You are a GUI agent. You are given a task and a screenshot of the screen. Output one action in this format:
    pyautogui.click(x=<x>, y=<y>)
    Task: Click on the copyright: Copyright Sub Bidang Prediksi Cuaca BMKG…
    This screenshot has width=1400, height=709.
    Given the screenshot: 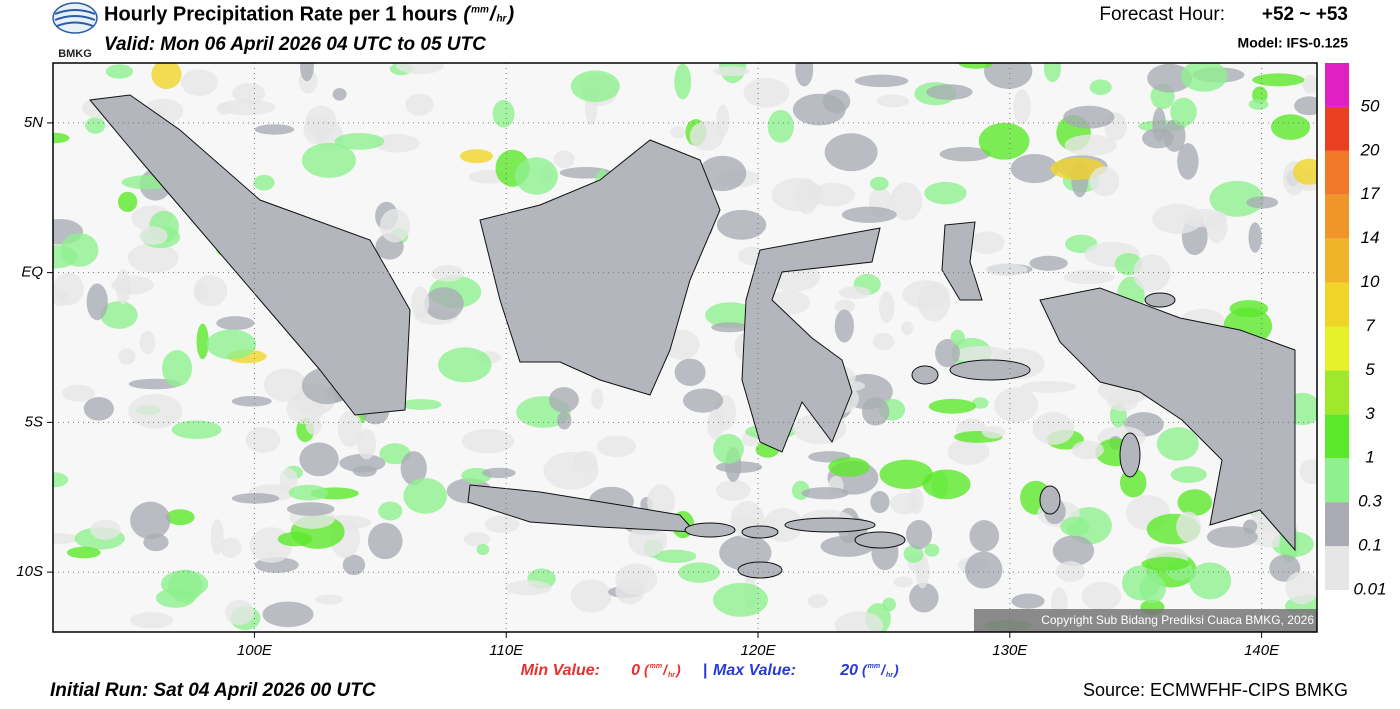 What is the action you would take?
    pyautogui.click(x=1177, y=620)
    